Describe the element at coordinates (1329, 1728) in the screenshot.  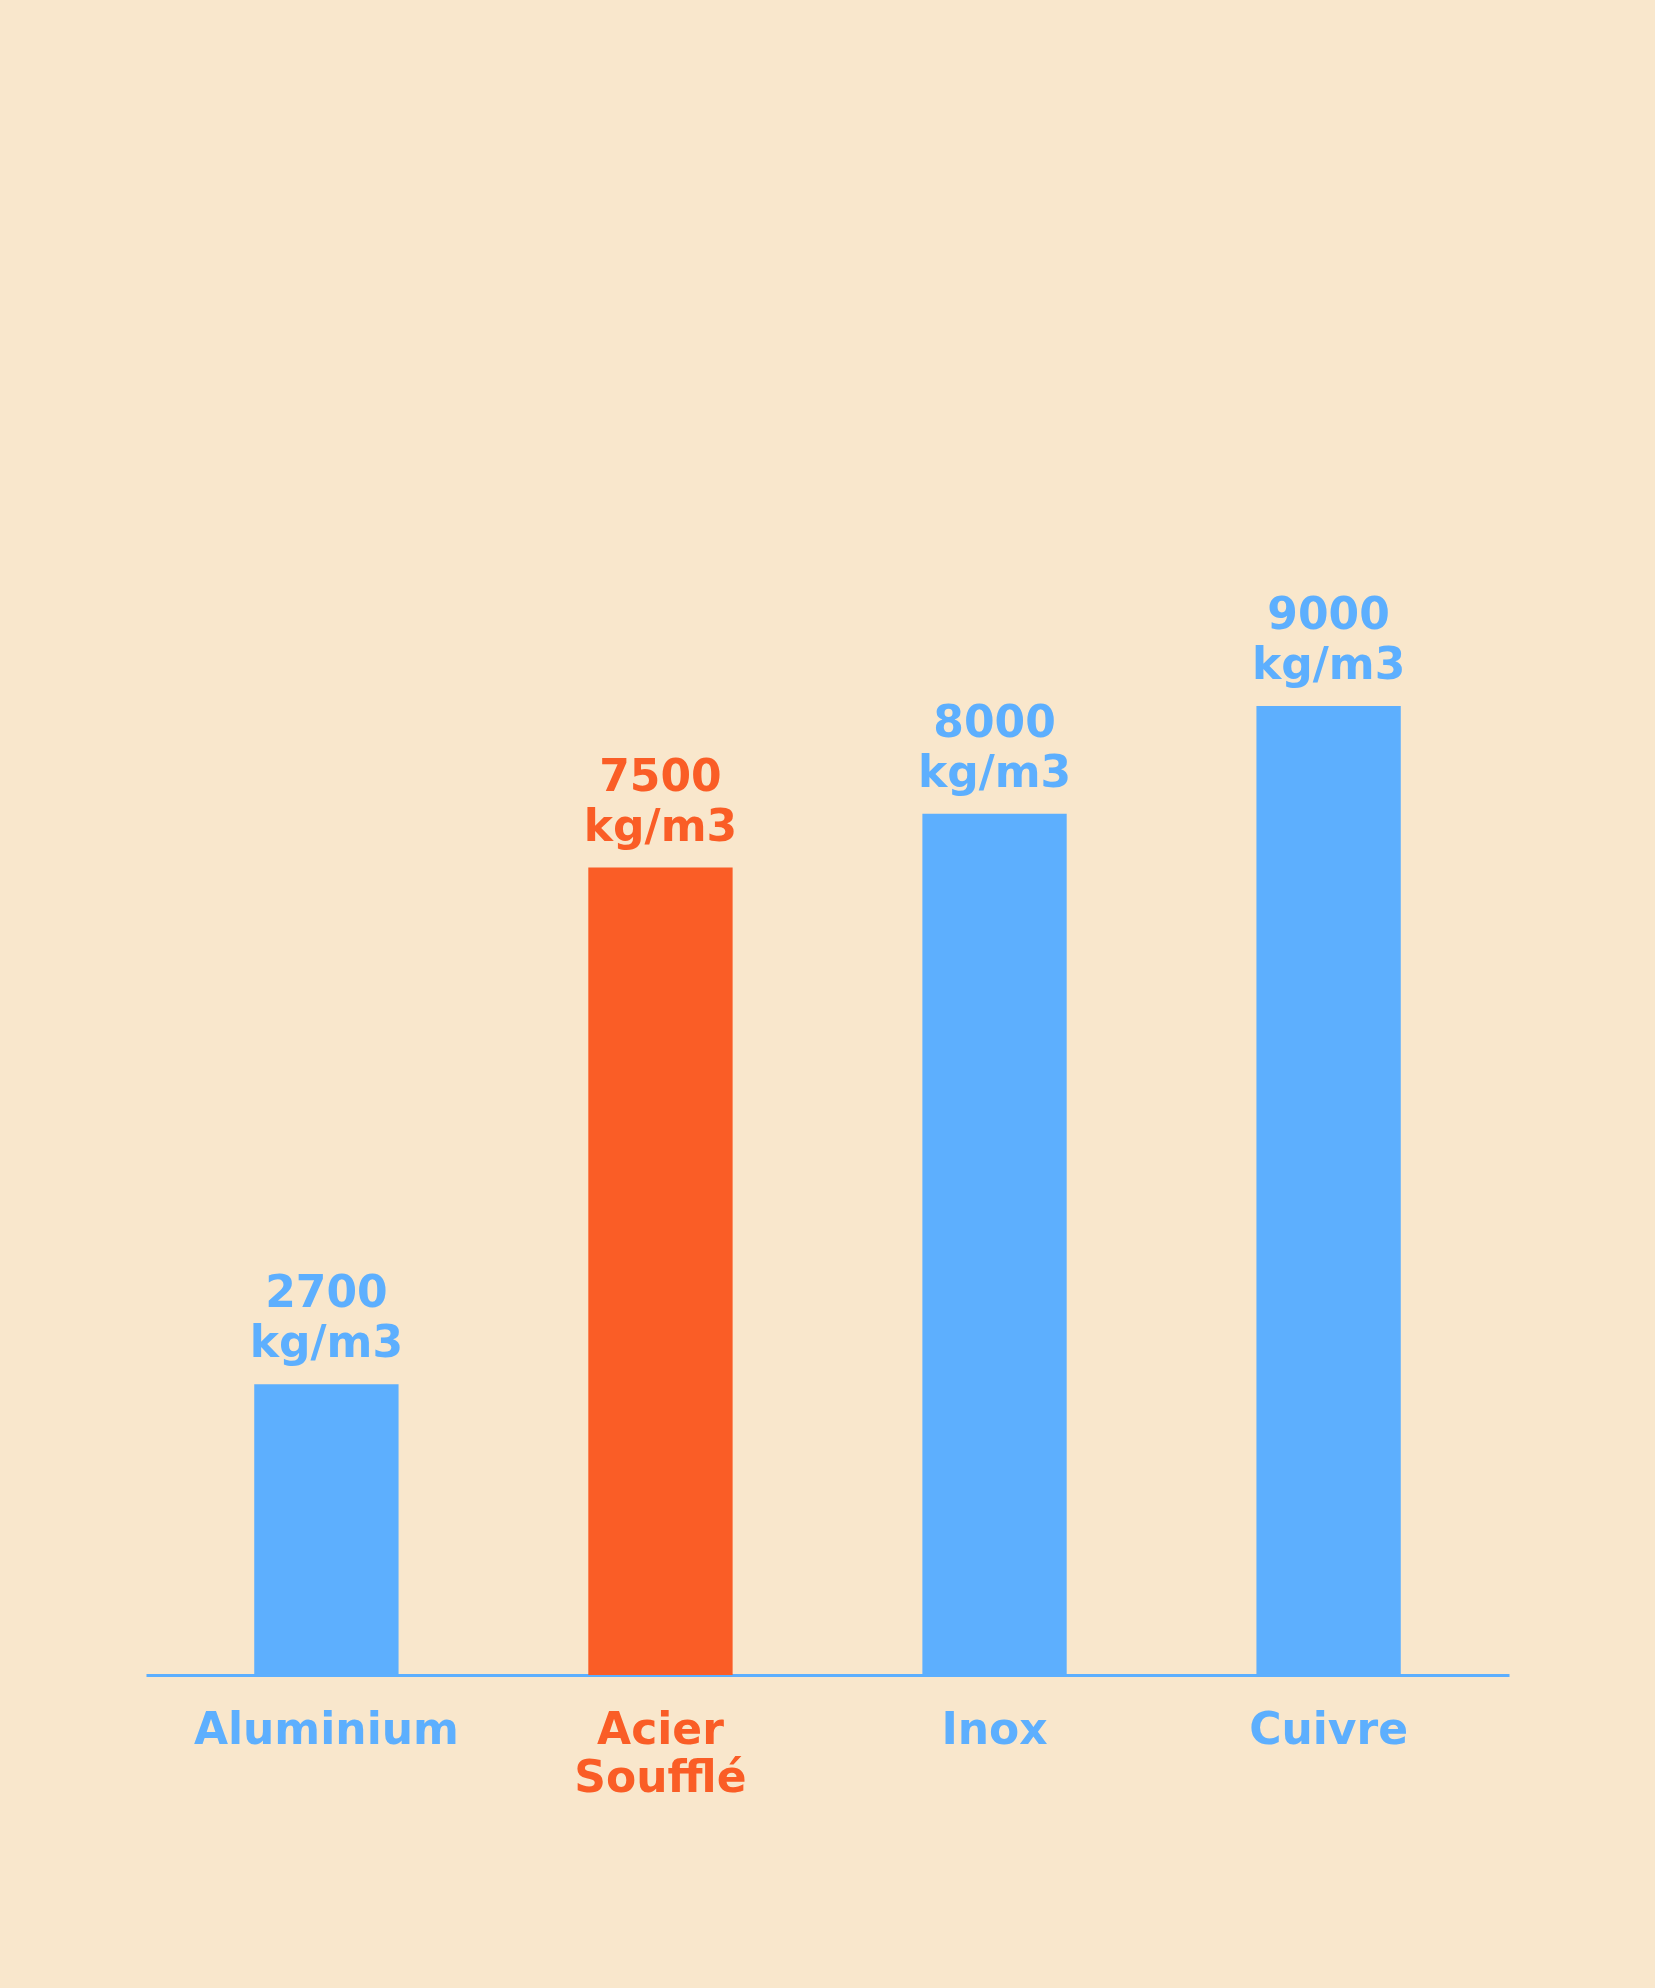
I see `x-tick-label: Cuivre` at that location.